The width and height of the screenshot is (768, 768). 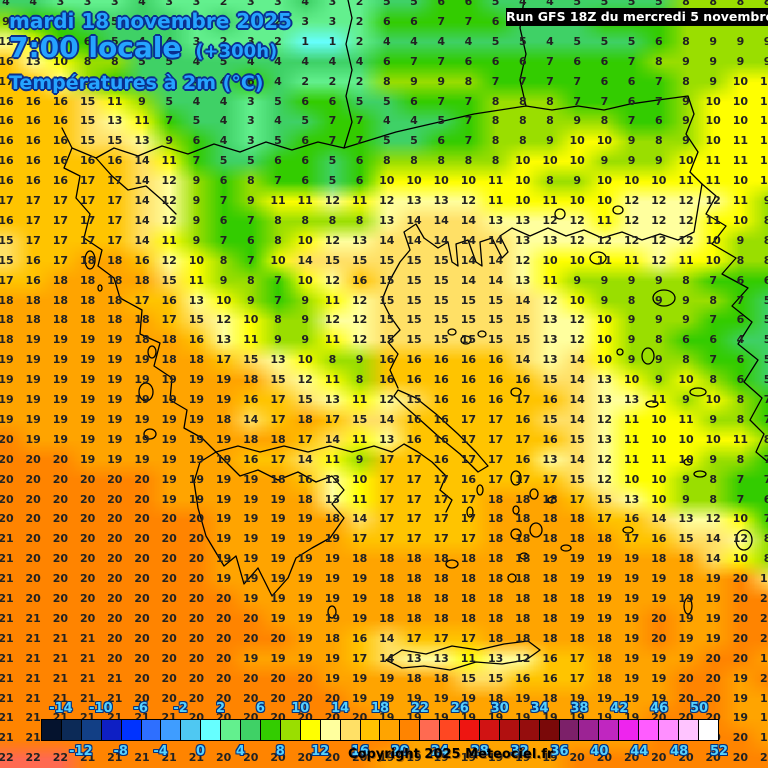 I want to click on scale-tick-label: 22, so click(x=419, y=708).